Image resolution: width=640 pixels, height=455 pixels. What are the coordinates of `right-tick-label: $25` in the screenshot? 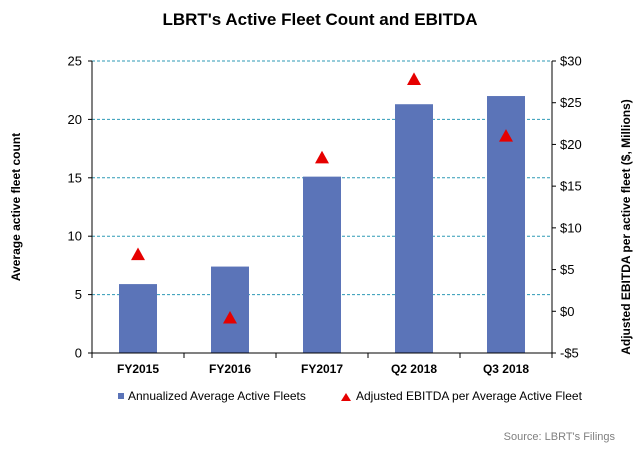 It's located at (571, 102).